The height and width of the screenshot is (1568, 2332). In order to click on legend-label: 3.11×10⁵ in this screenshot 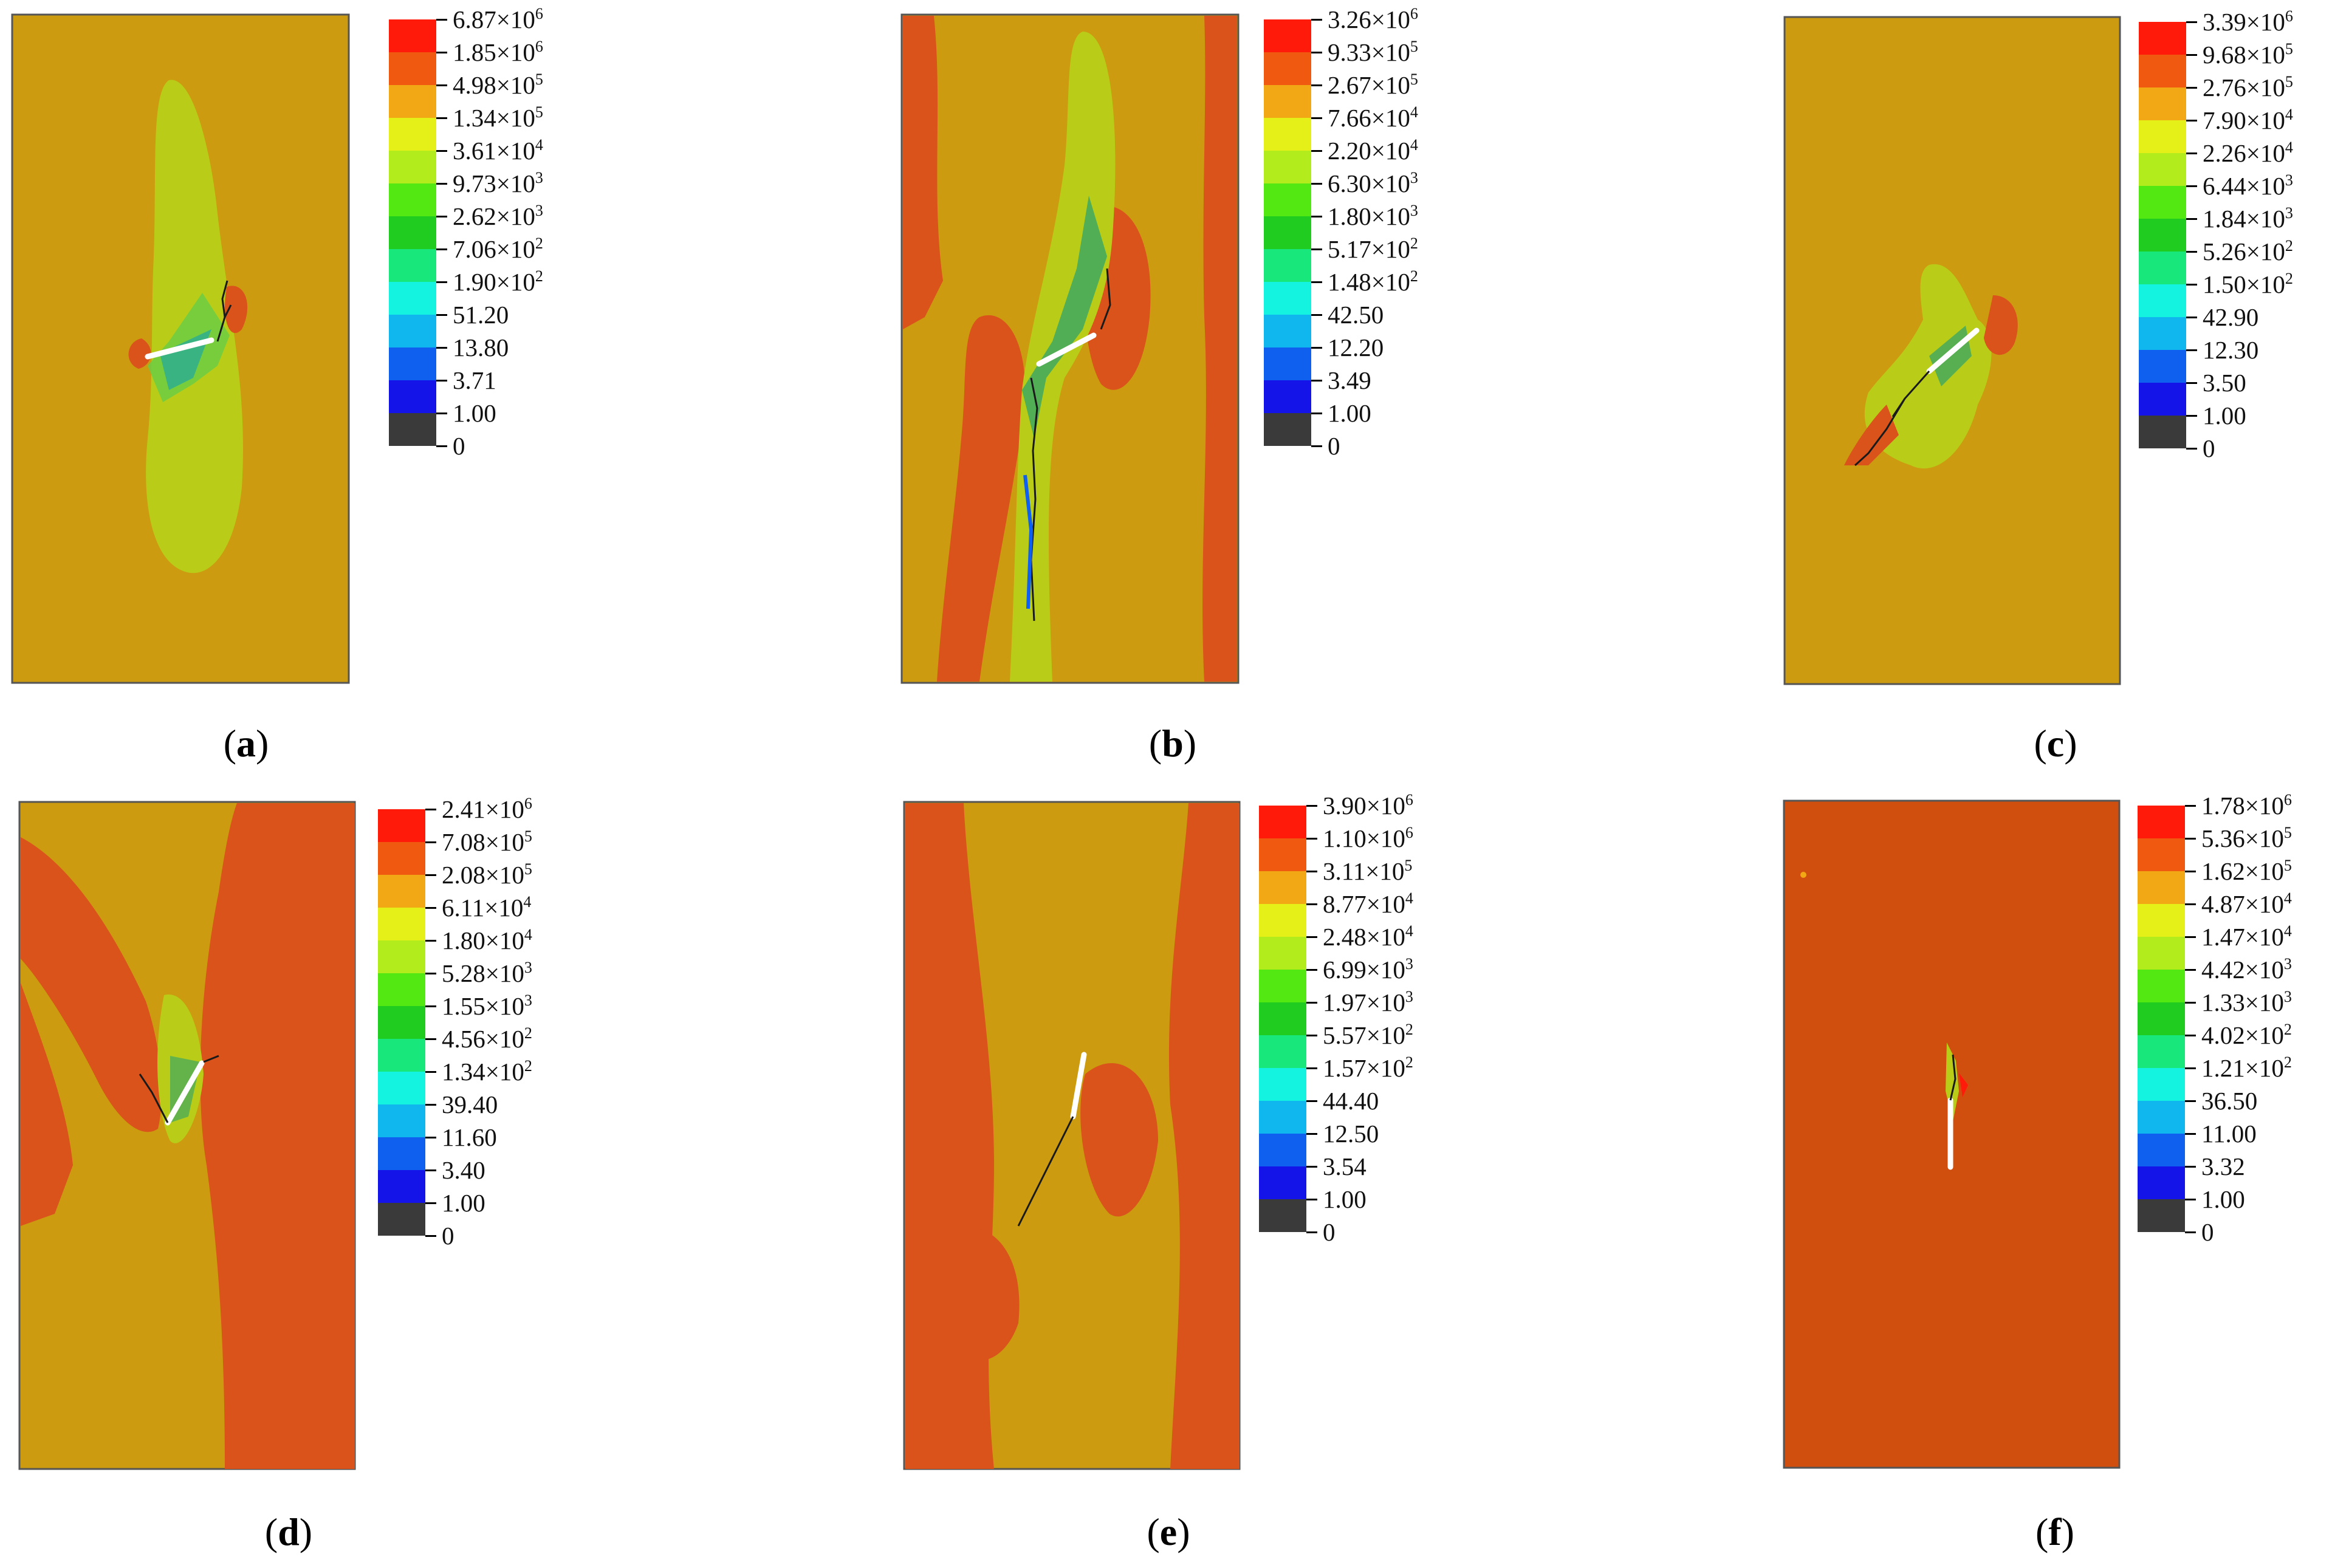, I will do `click(1368, 871)`.